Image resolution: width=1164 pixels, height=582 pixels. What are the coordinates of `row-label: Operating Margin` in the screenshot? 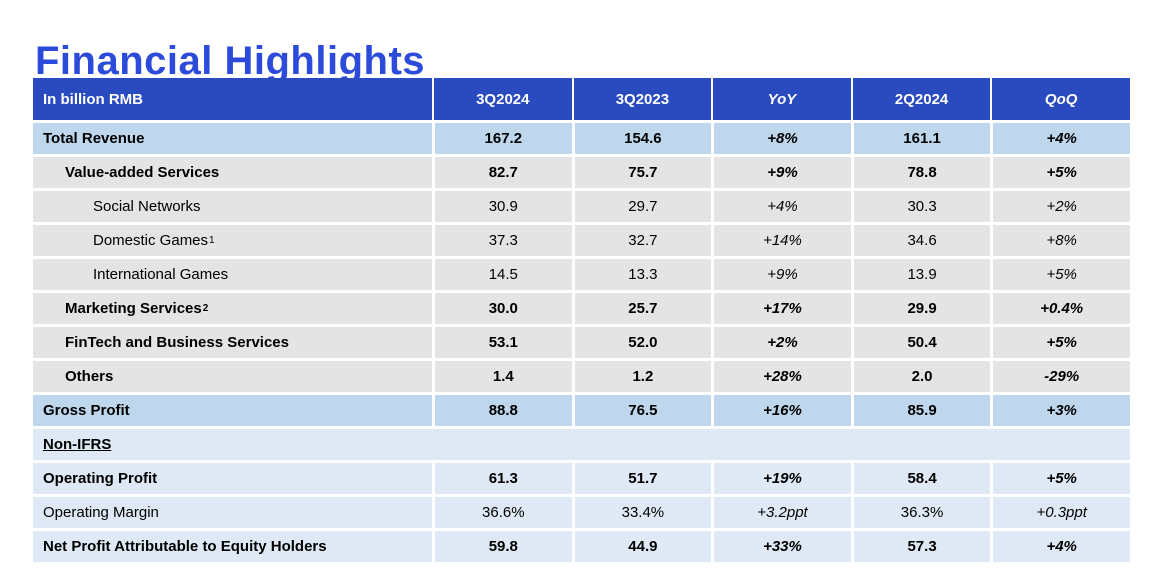 It's located at (101, 512).